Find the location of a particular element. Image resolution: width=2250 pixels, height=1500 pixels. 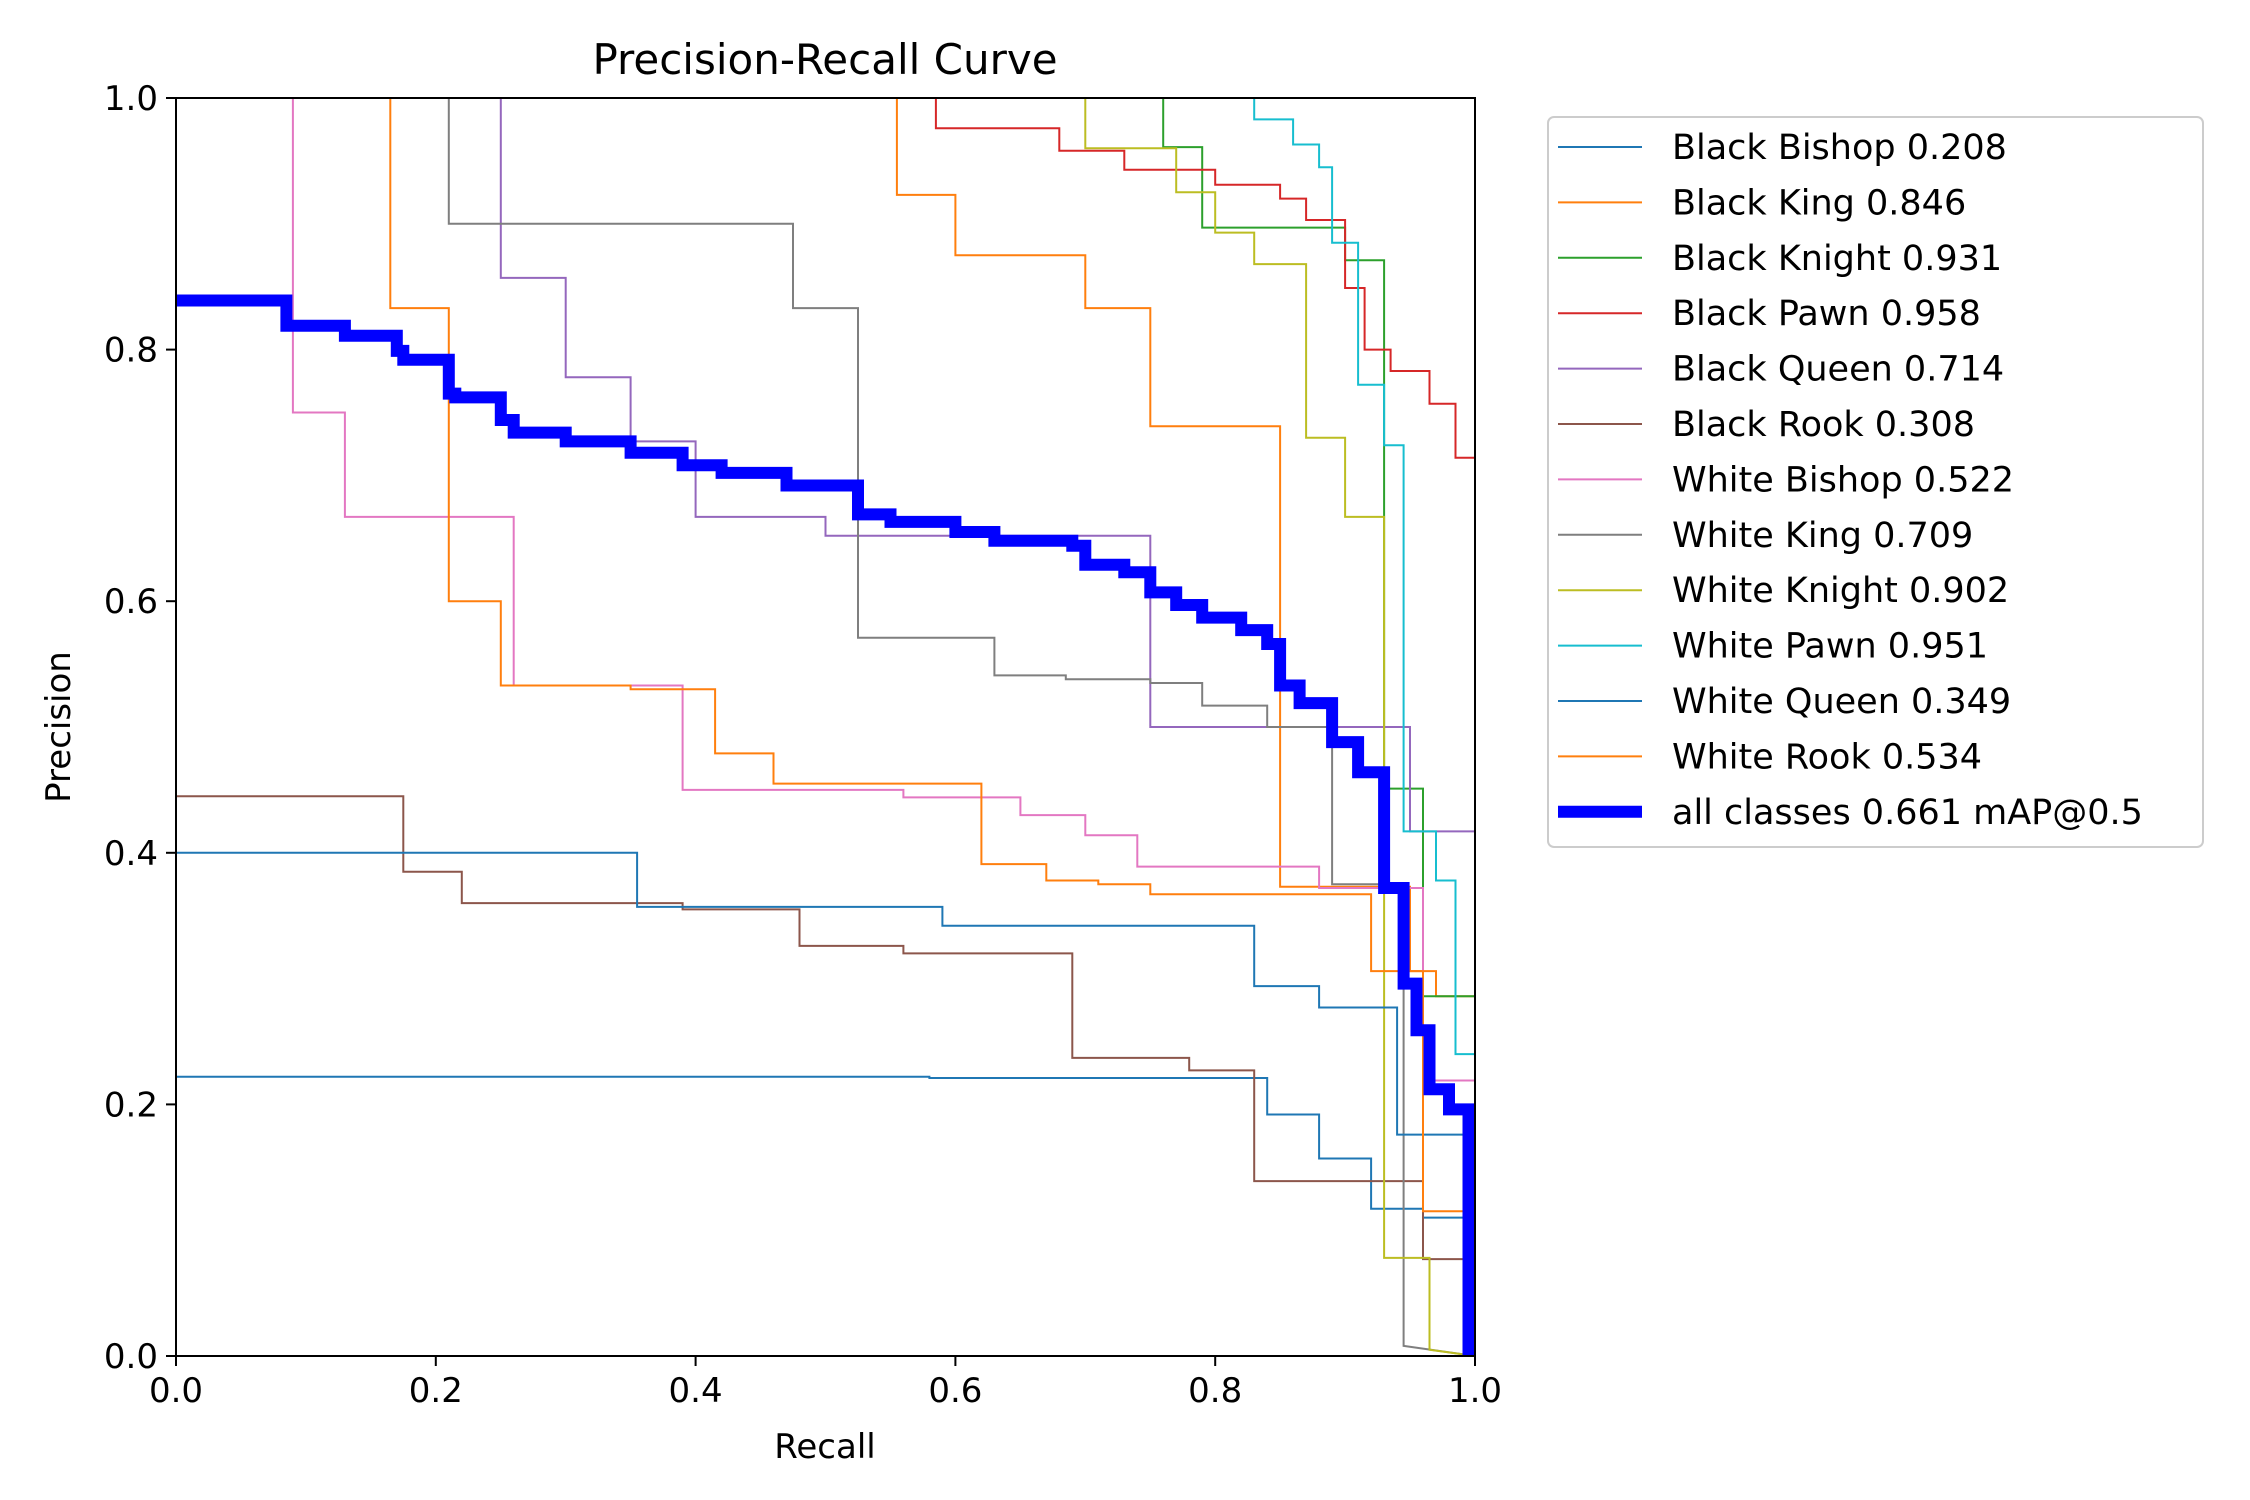

x-tick-label: 0.8 is located at coordinates (1215, 1391).